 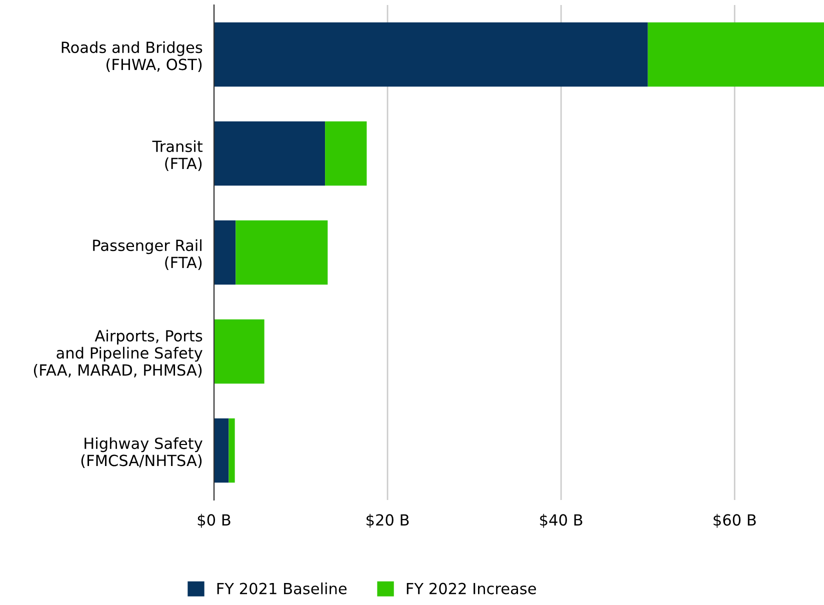 I want to click on x-tick-label: $0 B, so click(x=214, y=521).